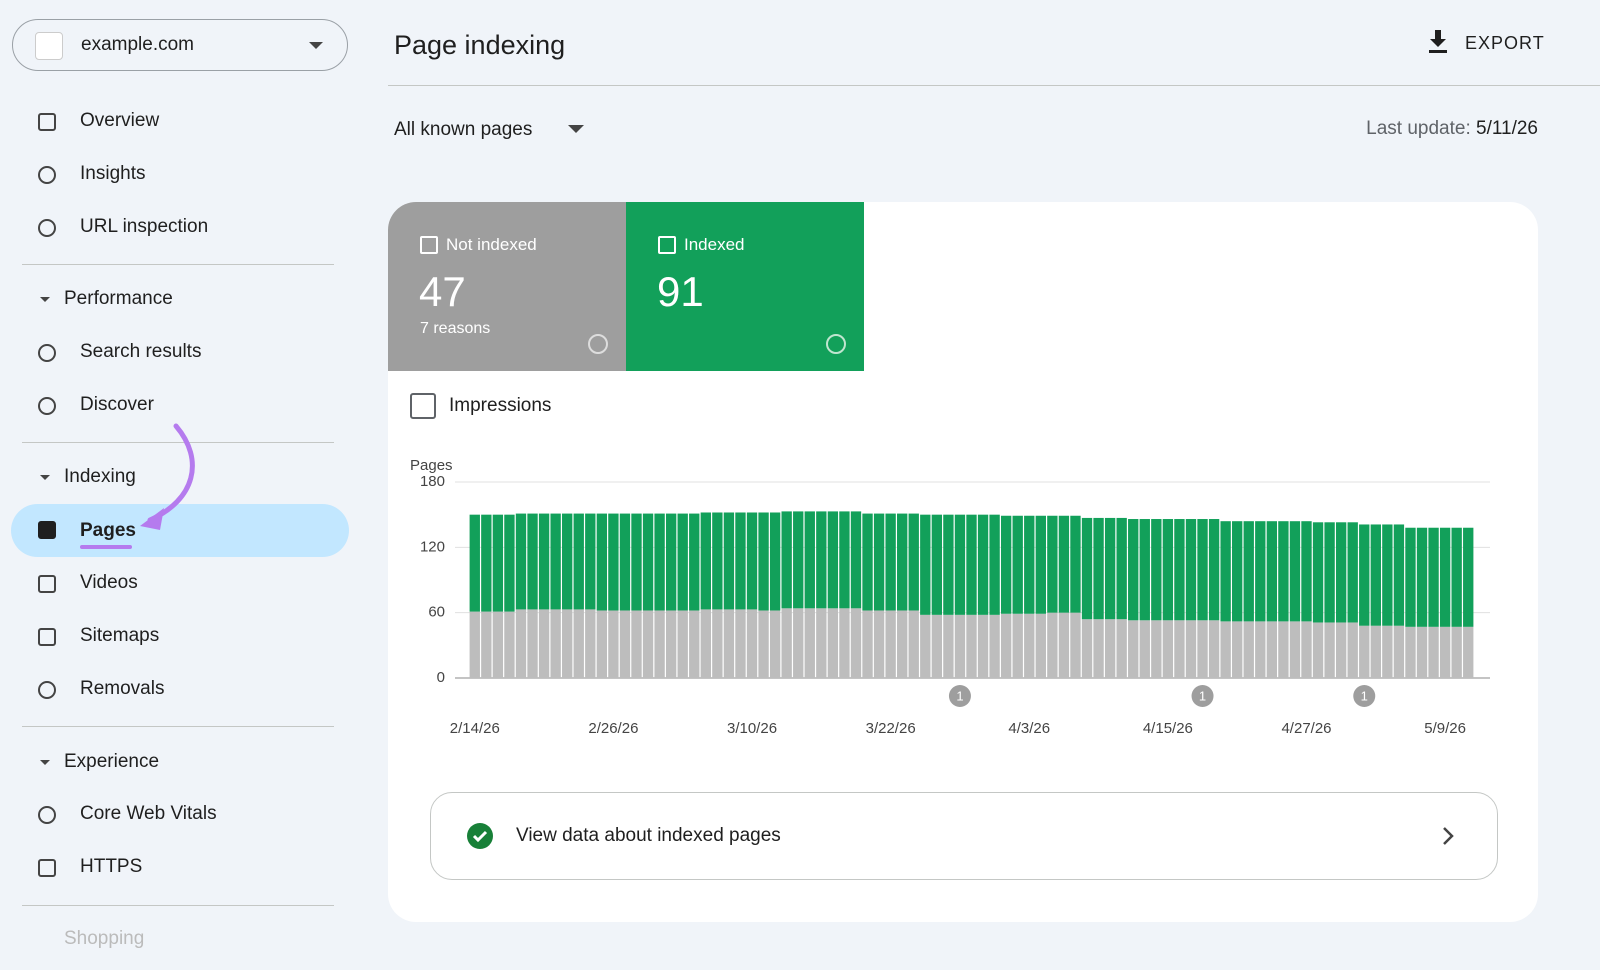 This screenshot has height=970, width=1600. Describe the element at coordinates (432, 481) in the screenshot. I see `y-tick-label: 180` at that location.